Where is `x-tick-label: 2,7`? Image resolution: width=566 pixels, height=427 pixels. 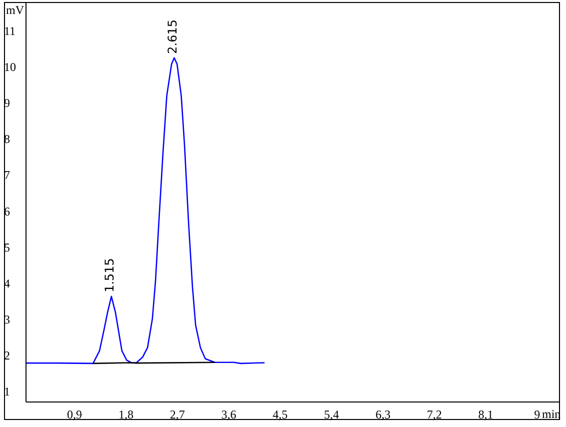 x-tick-label: 2,7 is located at coordinates (177, 415).